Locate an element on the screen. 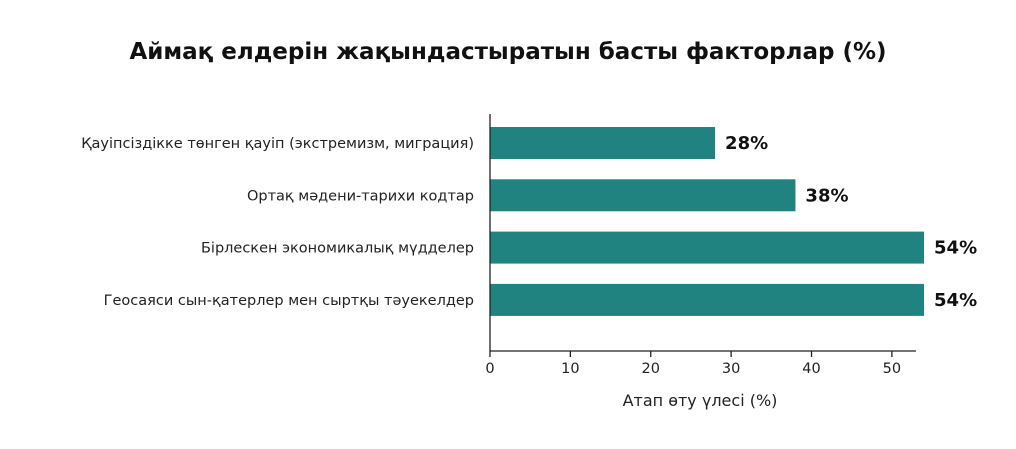 The height and width of the screenshot is (449, 1016). x-tick-label: 0 is located at coordinates (489, 369).